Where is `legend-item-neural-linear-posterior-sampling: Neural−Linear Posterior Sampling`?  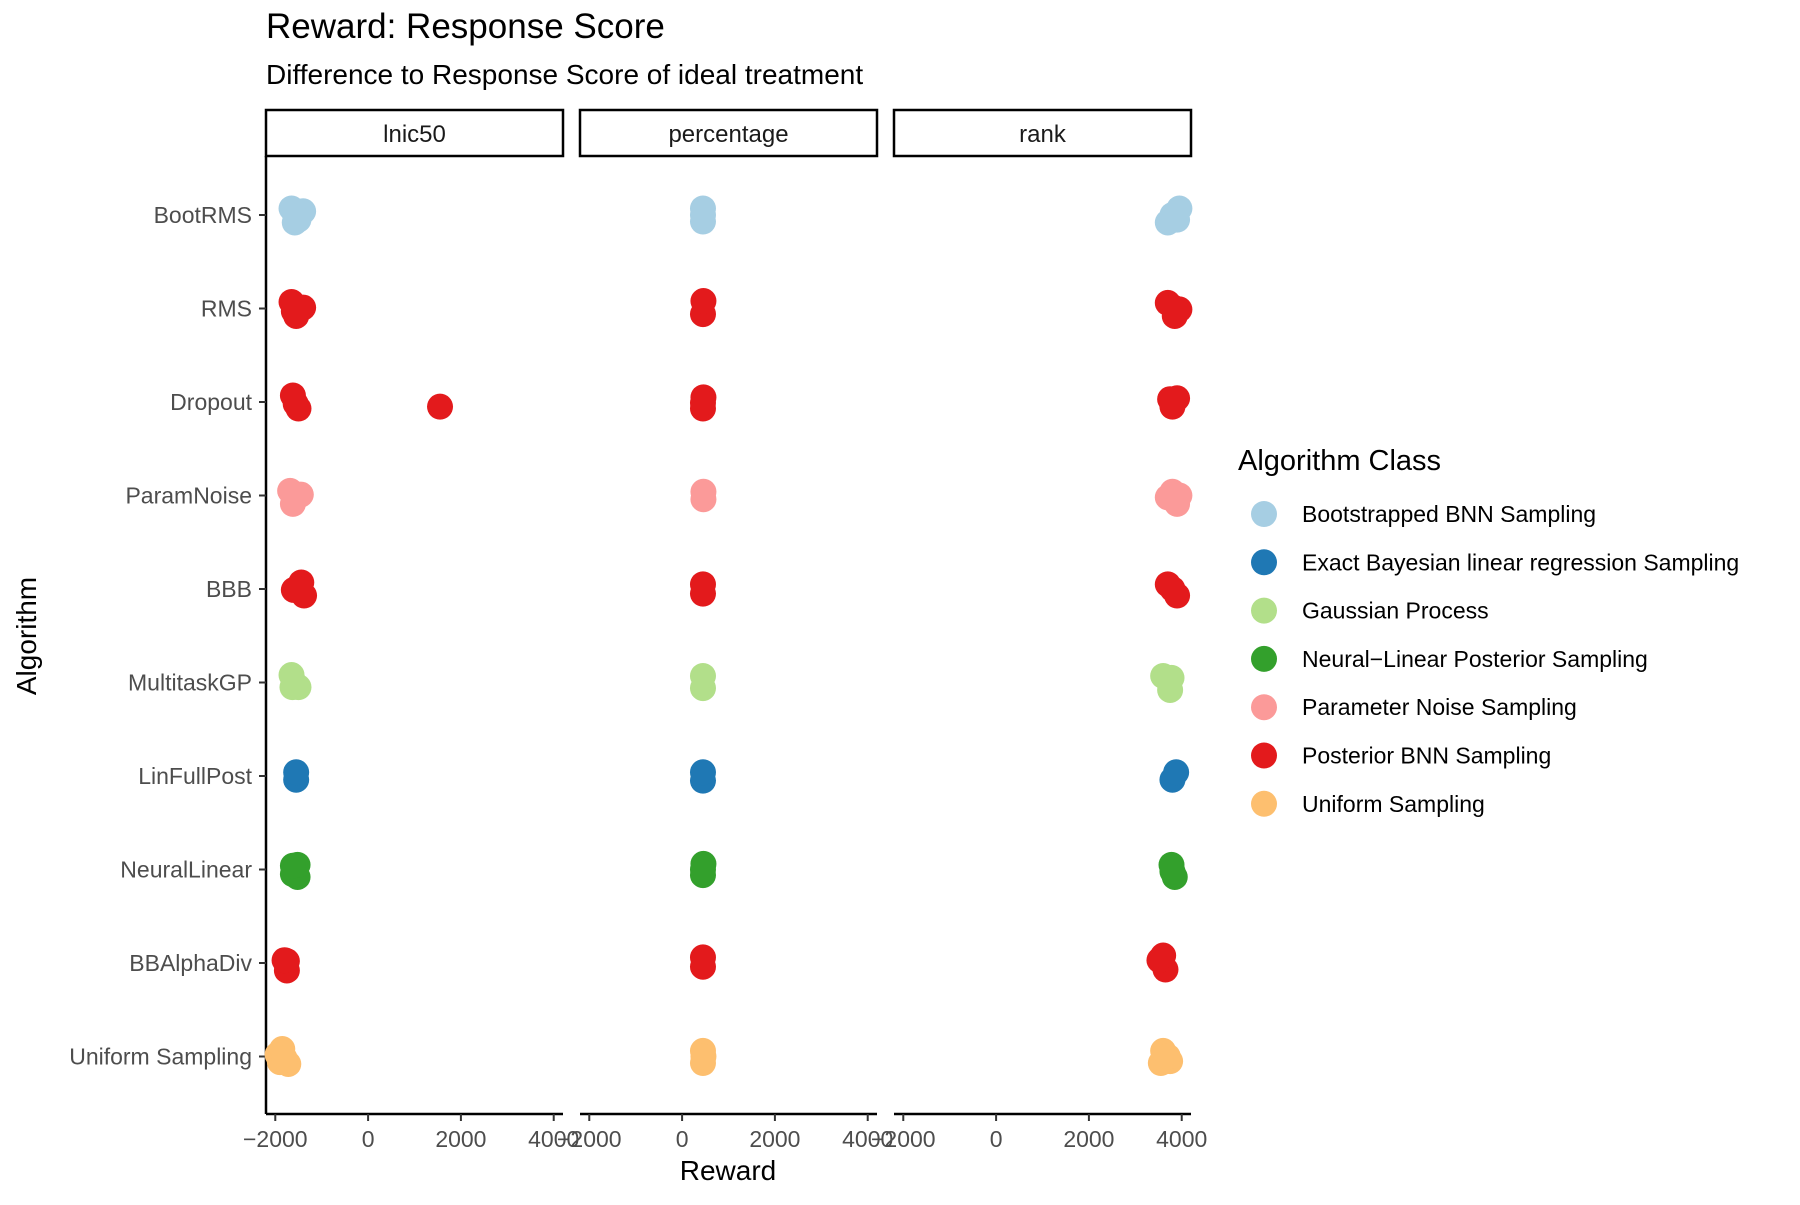
legend-item-neural-linear-posterior-sampling: Neural−Linear Posterior Sampling is located at coordinates (1449, 658).